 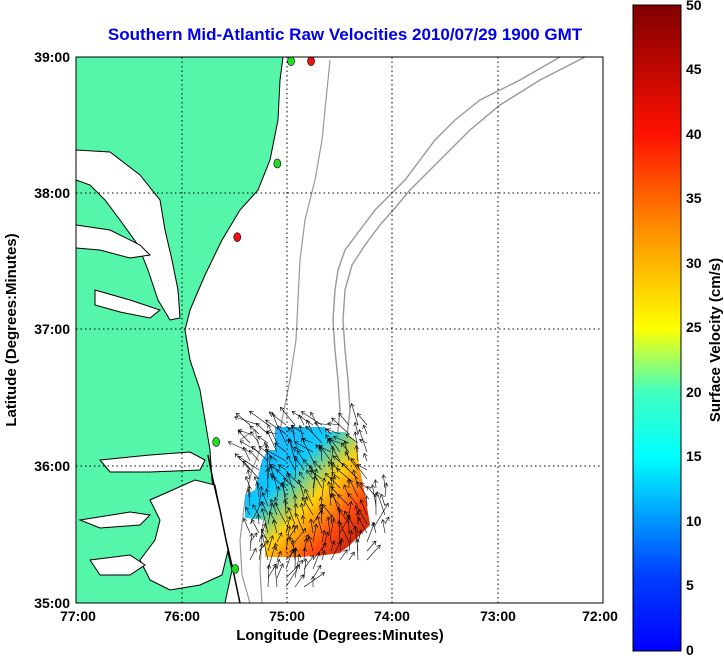 I want to click on y-tick-label: 36:00, so click(x=52, y=466).